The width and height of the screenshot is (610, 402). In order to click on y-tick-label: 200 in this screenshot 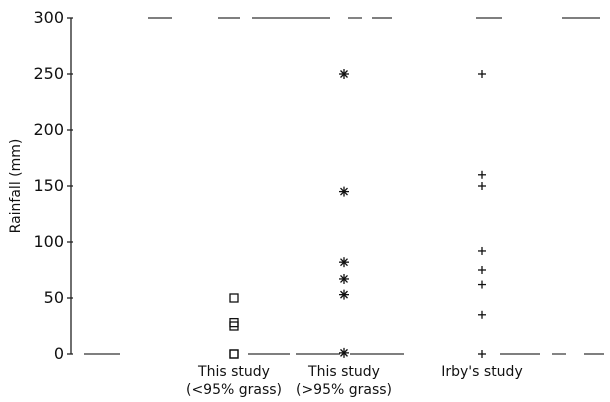, I will do `click(48, 129)`.